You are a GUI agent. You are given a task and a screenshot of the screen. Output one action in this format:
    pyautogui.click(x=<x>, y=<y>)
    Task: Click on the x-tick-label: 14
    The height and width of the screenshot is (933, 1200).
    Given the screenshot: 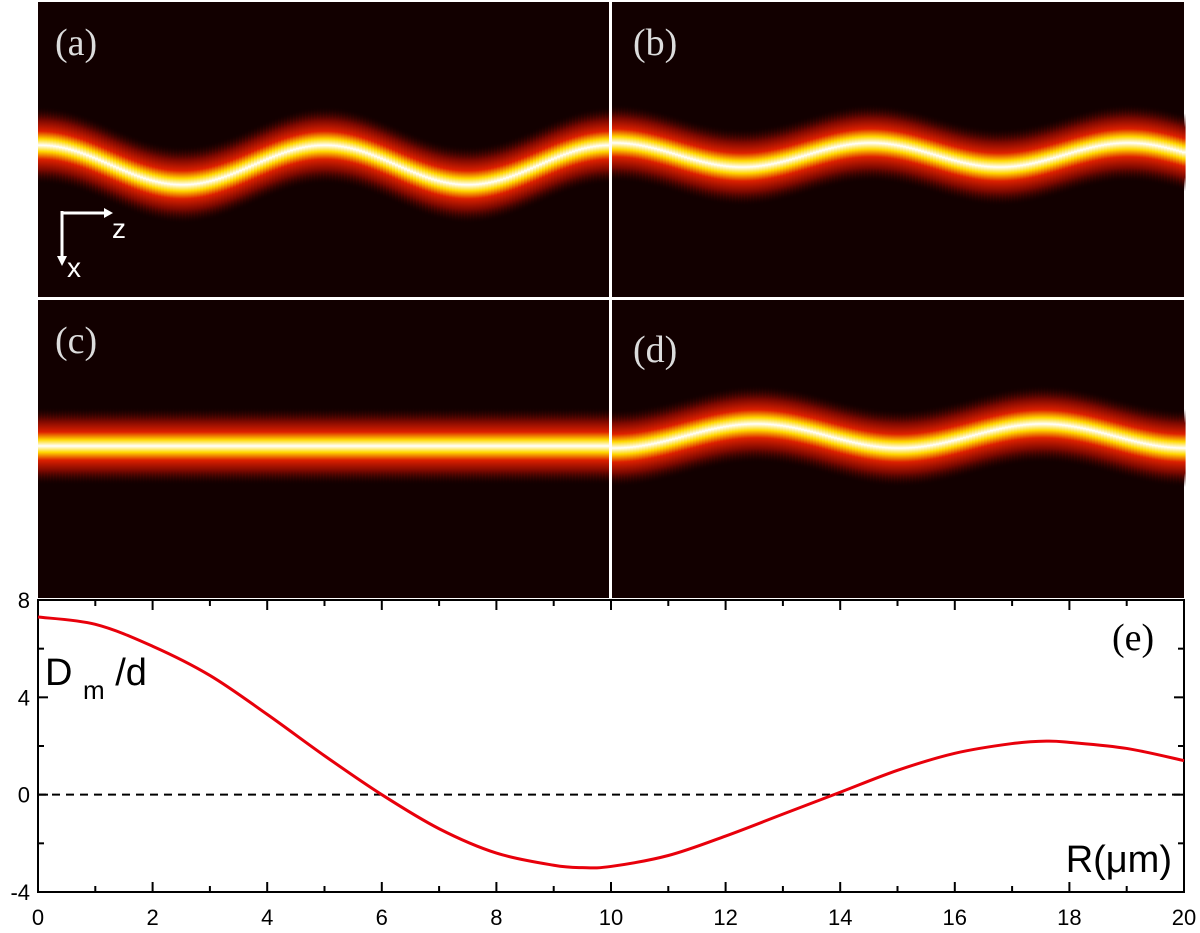 What is the action you would take?
    pyautogui.click(x=840, y=917)
    